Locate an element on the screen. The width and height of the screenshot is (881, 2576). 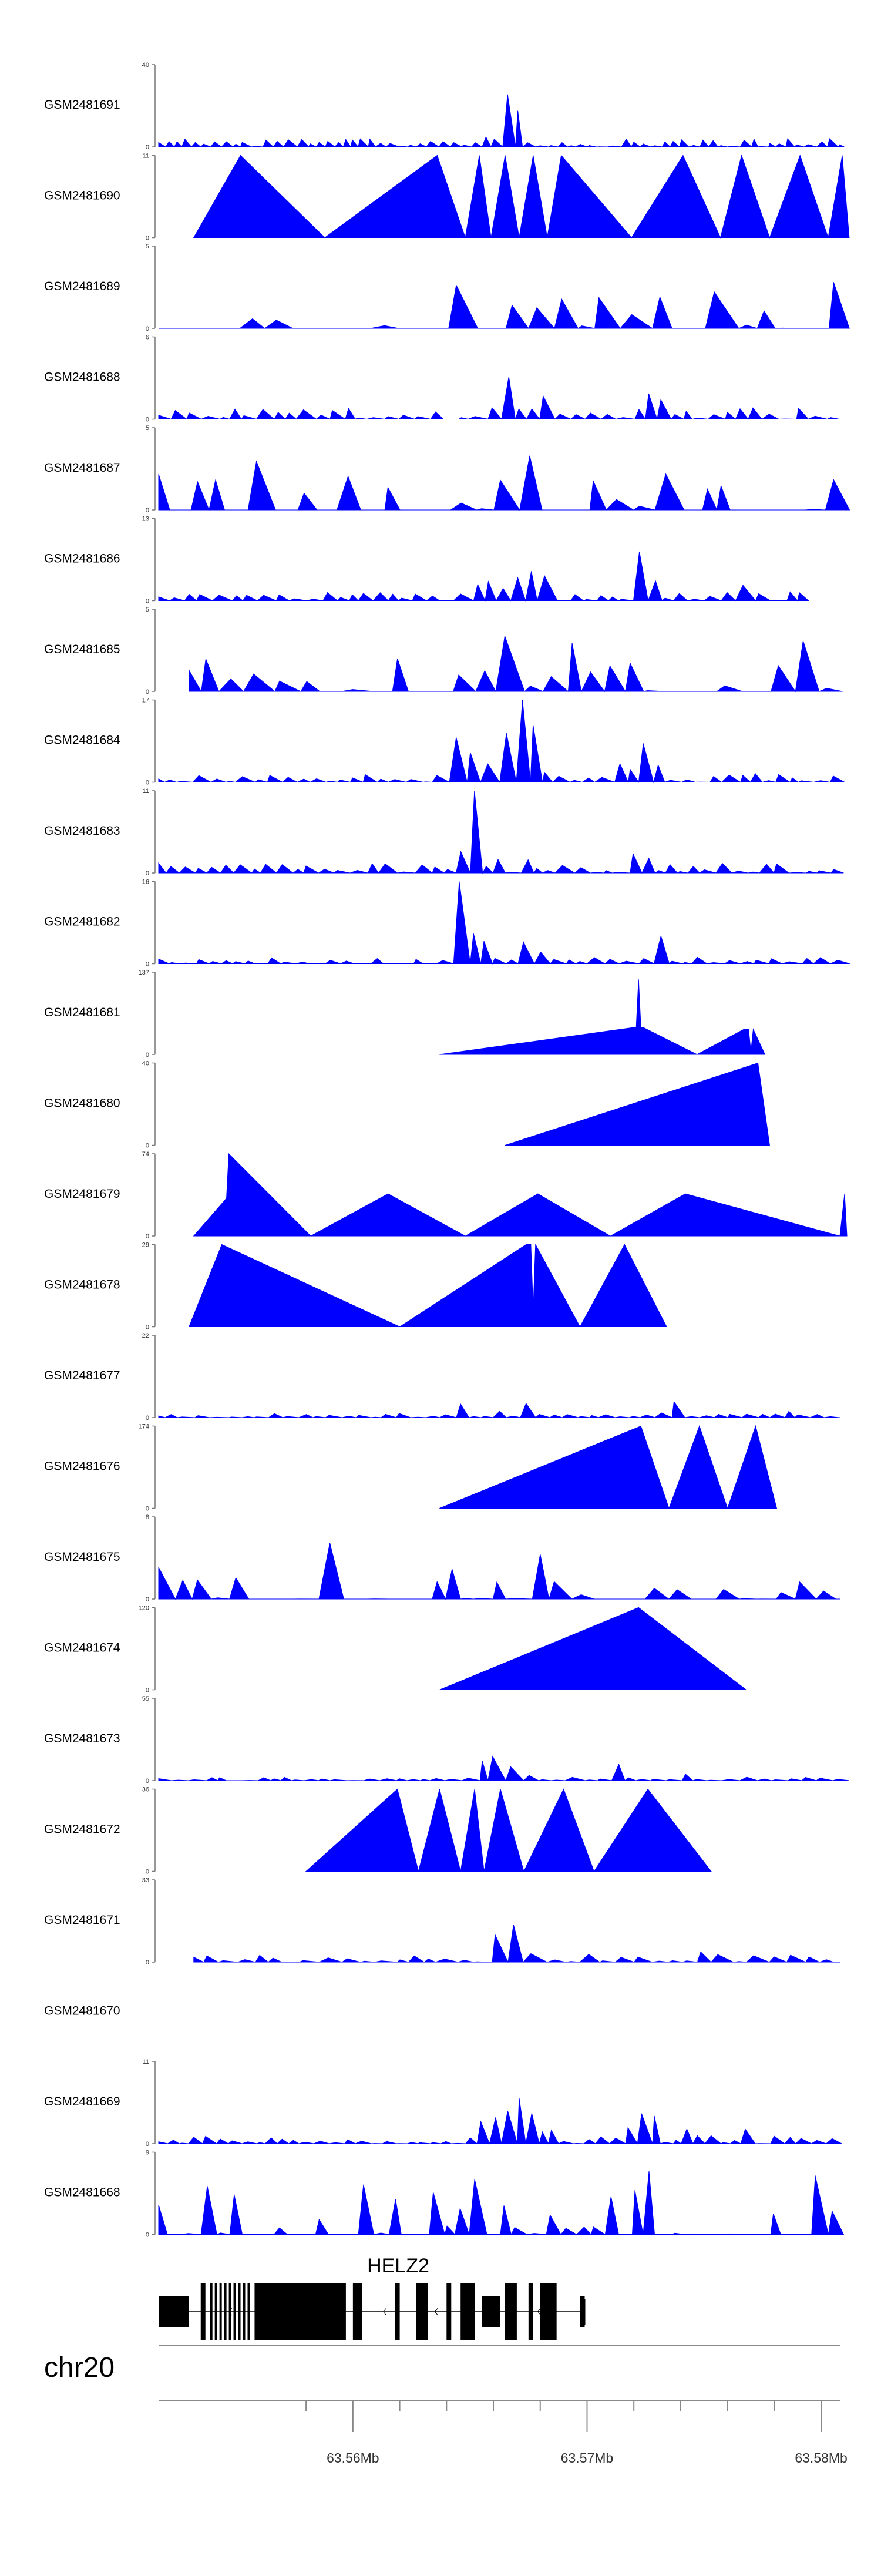
y-axis-max-label: 33 is located at coordinates (146, 1880).